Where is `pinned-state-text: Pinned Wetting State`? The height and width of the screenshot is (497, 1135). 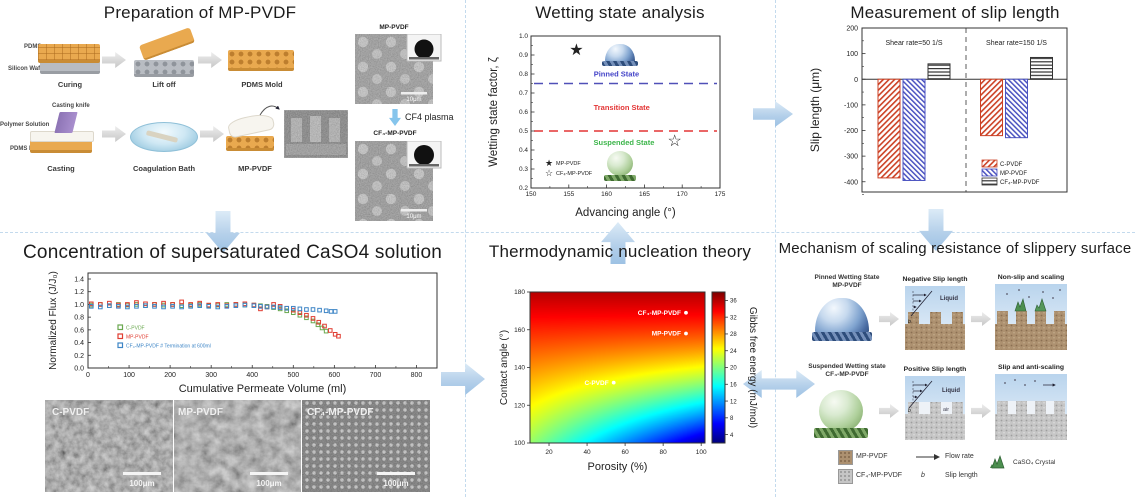 pinned-state-text: Pinned Wetting State is located at coordinates (847, 277).